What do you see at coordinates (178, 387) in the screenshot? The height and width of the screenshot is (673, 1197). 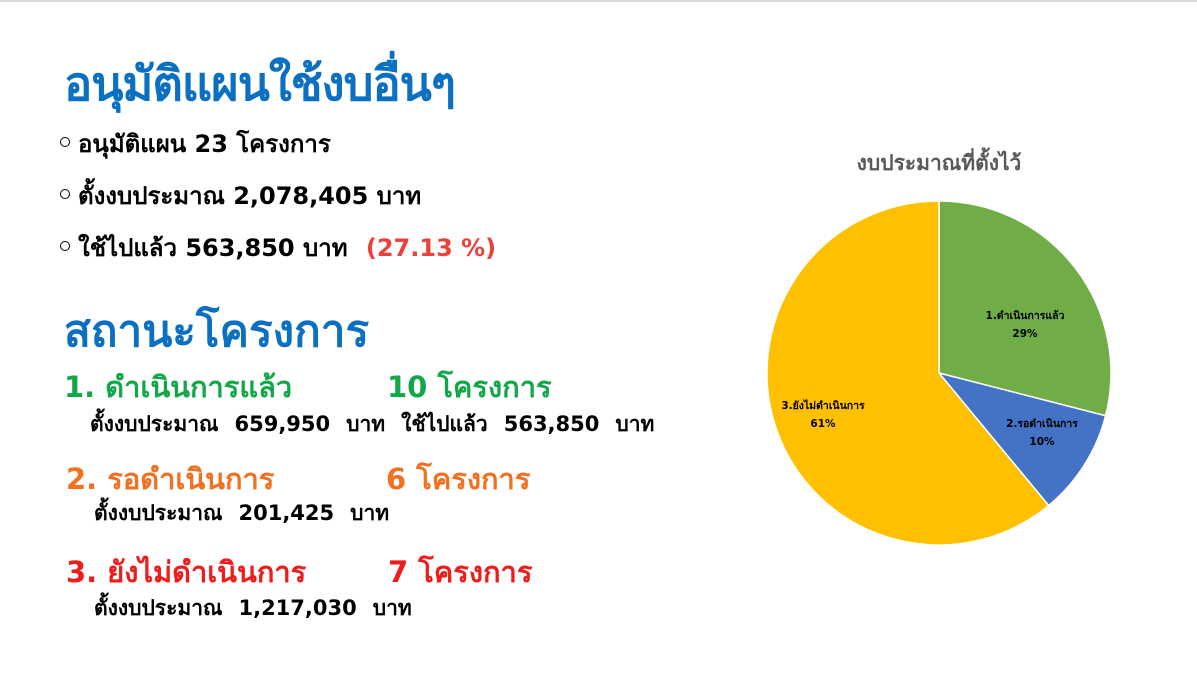 I see `status-done-label: 1. ดำเนินการแล้ว` at bounding box center [178, 387].